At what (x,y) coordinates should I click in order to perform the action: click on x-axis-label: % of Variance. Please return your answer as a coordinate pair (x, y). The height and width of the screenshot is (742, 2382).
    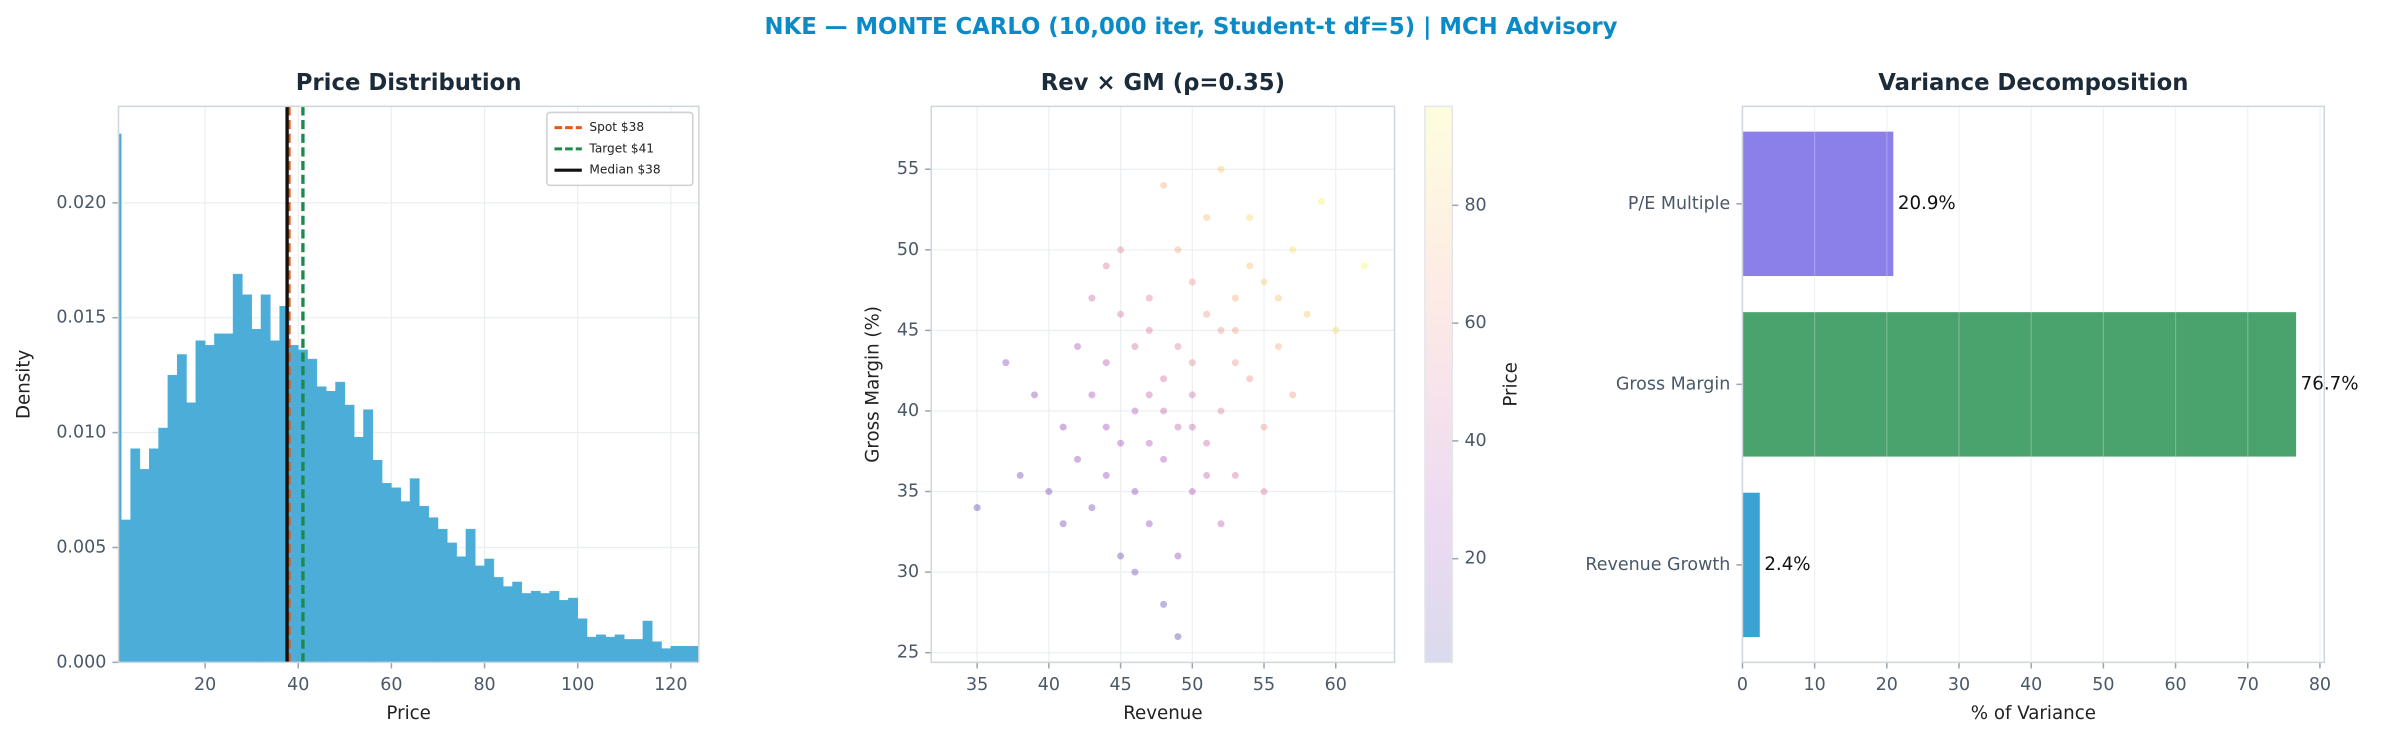
    Looking at the image, I should click on (2033, 713).